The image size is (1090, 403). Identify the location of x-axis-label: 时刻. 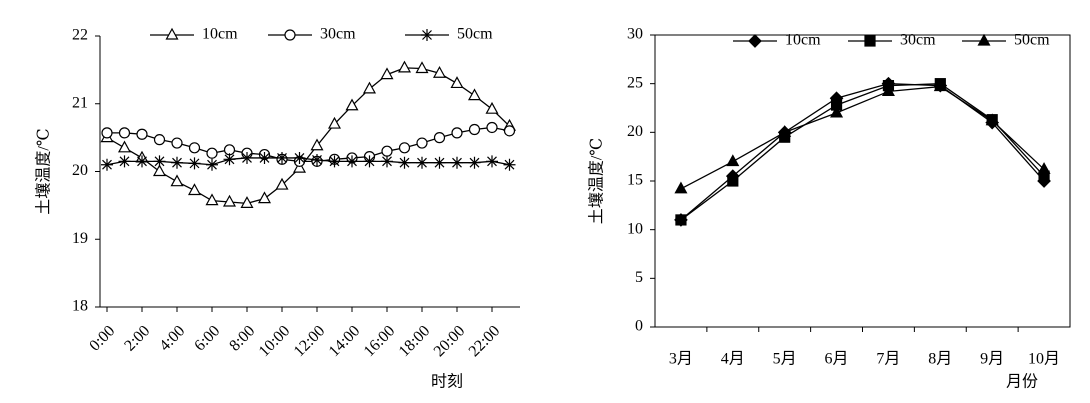
(447, 382).